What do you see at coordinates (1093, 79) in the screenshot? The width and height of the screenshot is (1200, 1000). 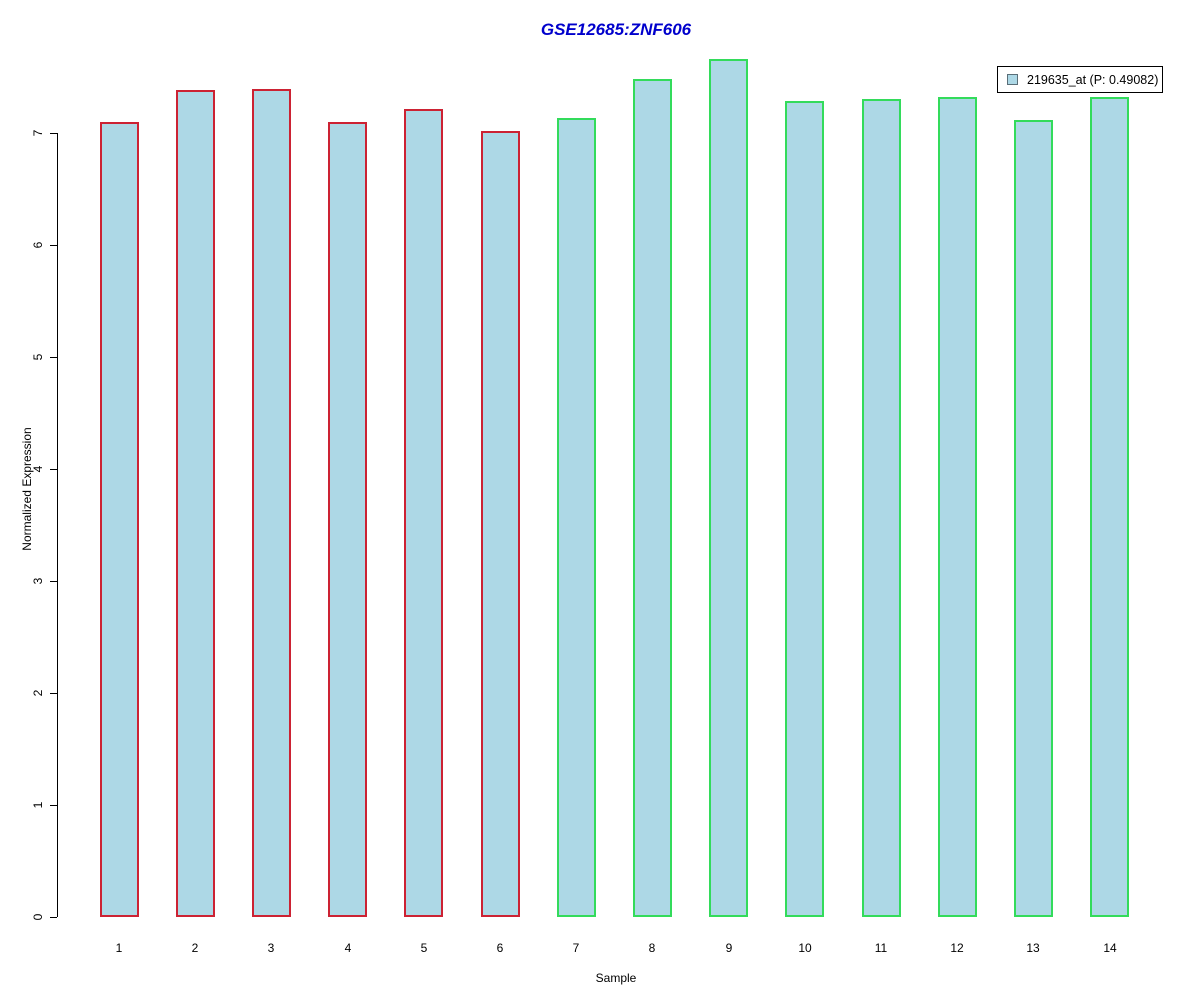 I see `legend-label: 219635_at (P: 0.49082)` at bounding box center [1093, 79].